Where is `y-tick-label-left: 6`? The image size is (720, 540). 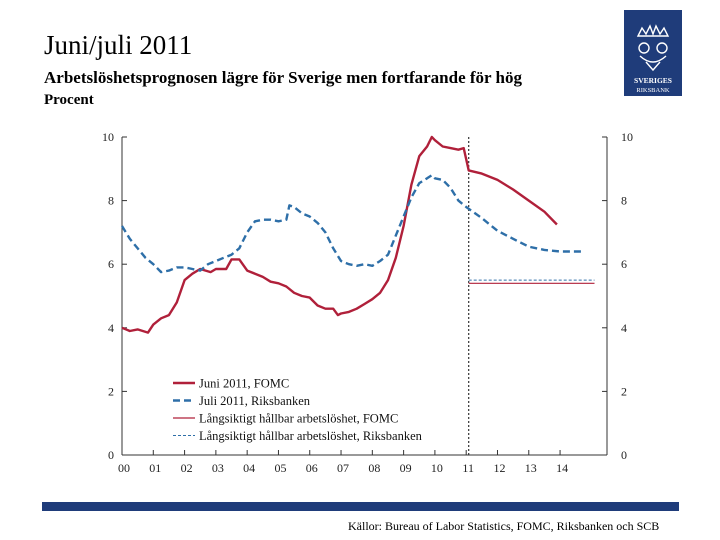 y-tick-label-left: 6 is located at coordinates (111, 264).